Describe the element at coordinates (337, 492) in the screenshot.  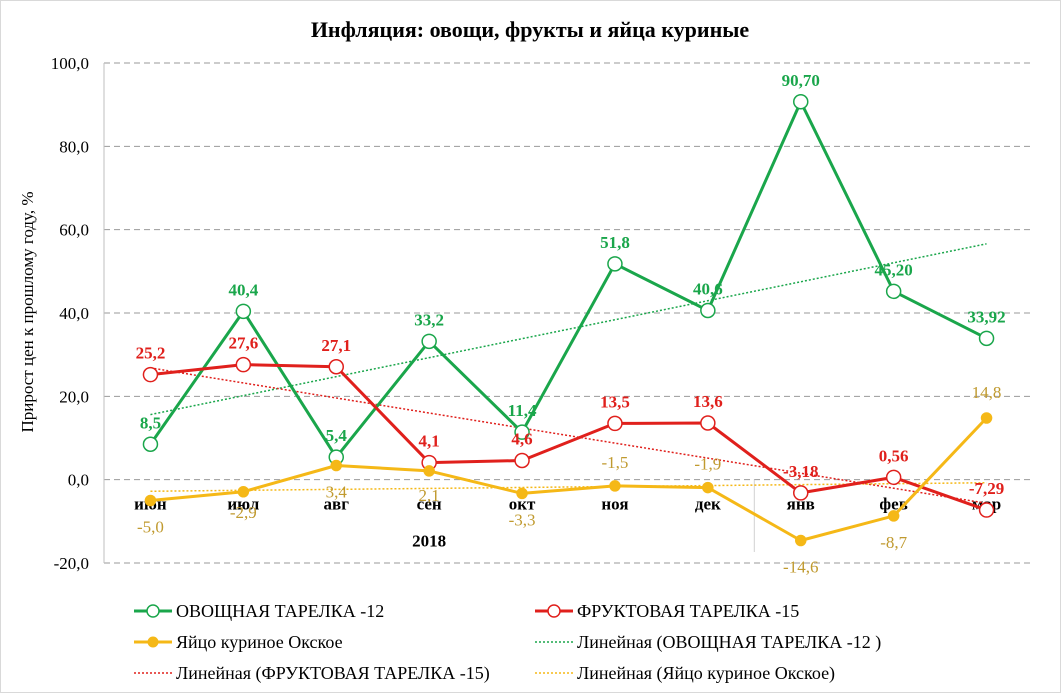
I see `data-label: 3,4` at that location.